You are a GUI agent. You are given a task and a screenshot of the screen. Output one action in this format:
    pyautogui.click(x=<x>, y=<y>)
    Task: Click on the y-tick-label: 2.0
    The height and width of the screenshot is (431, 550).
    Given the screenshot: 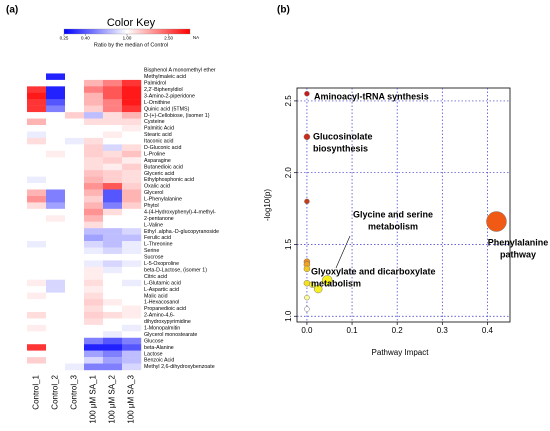 What is the action you would take?
    pyautogui.click(x=288, y=173)
    